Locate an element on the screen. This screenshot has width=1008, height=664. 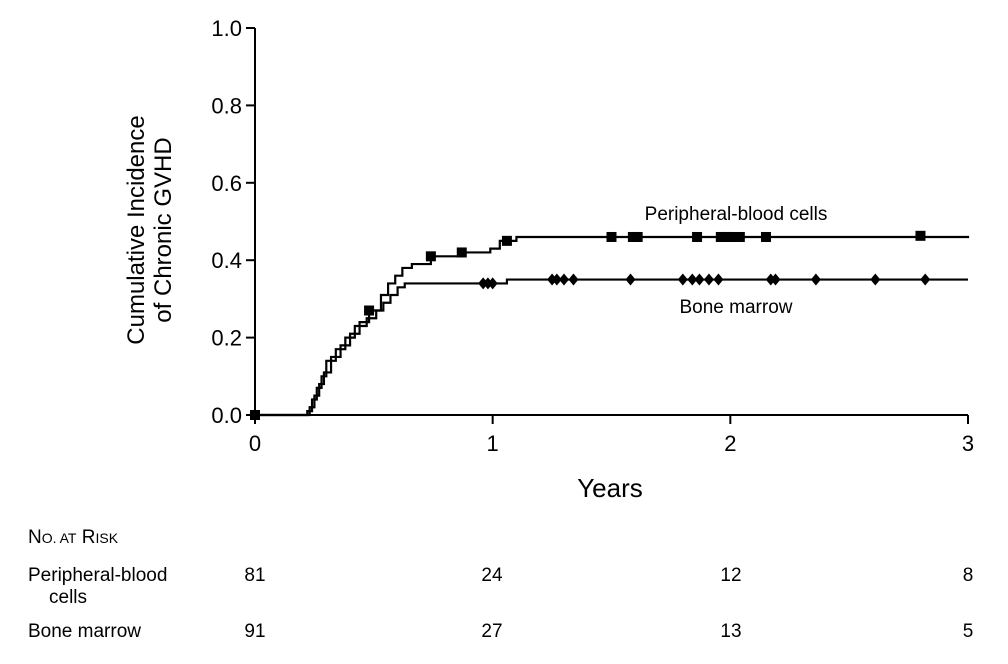
y-axis-label: Cumulative Incidence of Chronic GVHD is located at coordinates (150, 229).